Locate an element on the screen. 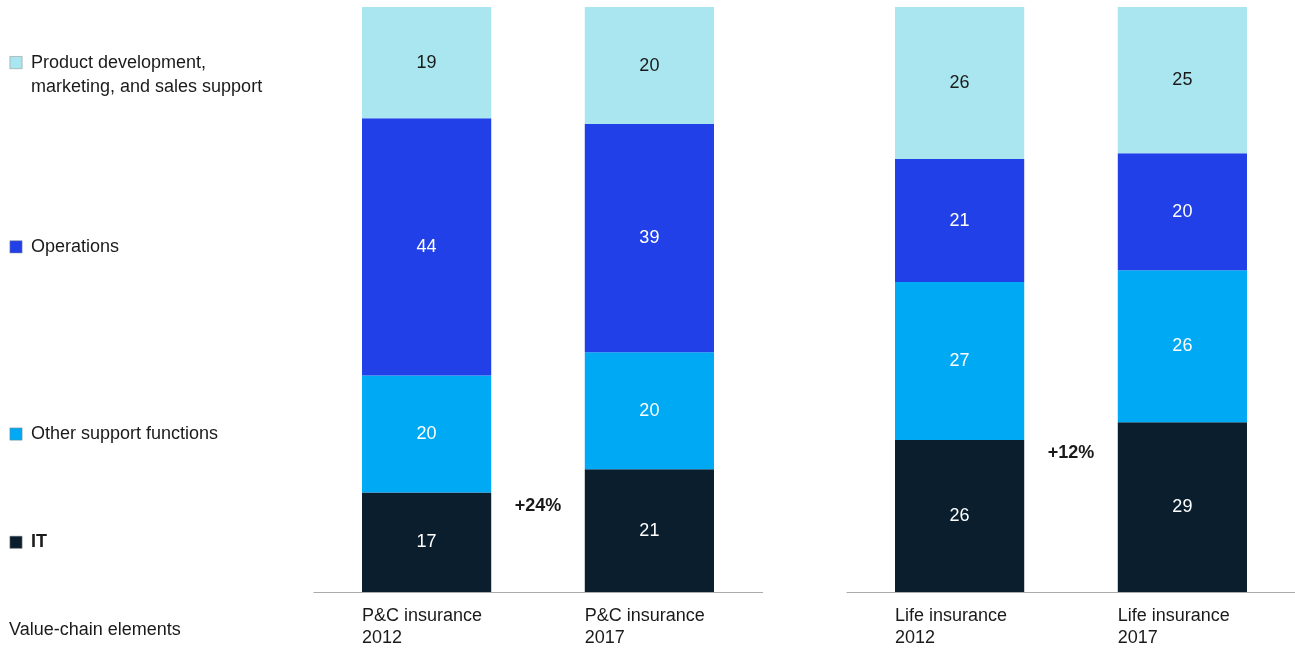  data-label: 17 is located at coordinates (426, 541).